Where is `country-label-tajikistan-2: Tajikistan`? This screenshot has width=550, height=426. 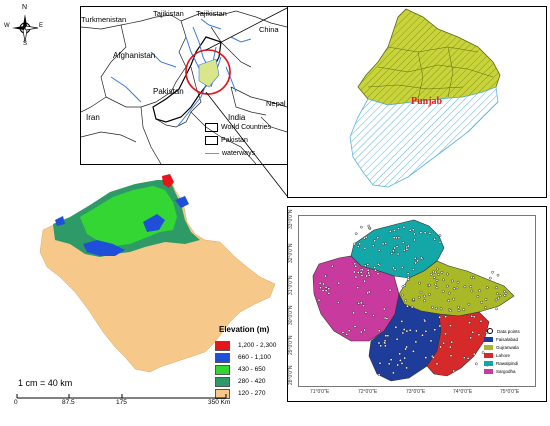
country-label-tajikistan-2: Tajikistan is located at coordinates (211, 13).